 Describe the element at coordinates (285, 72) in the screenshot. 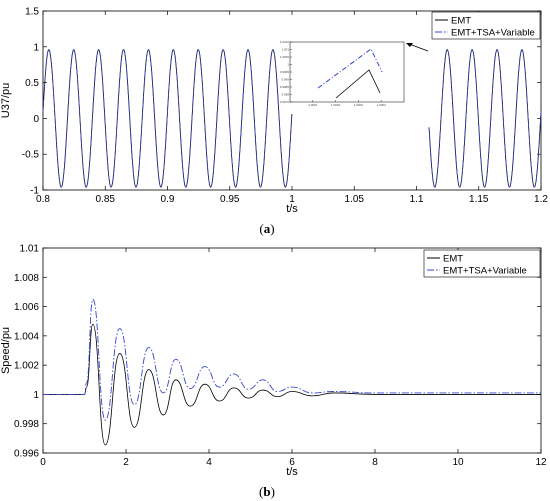

I see `inset-y-tick-label: 0.9995` at that location.